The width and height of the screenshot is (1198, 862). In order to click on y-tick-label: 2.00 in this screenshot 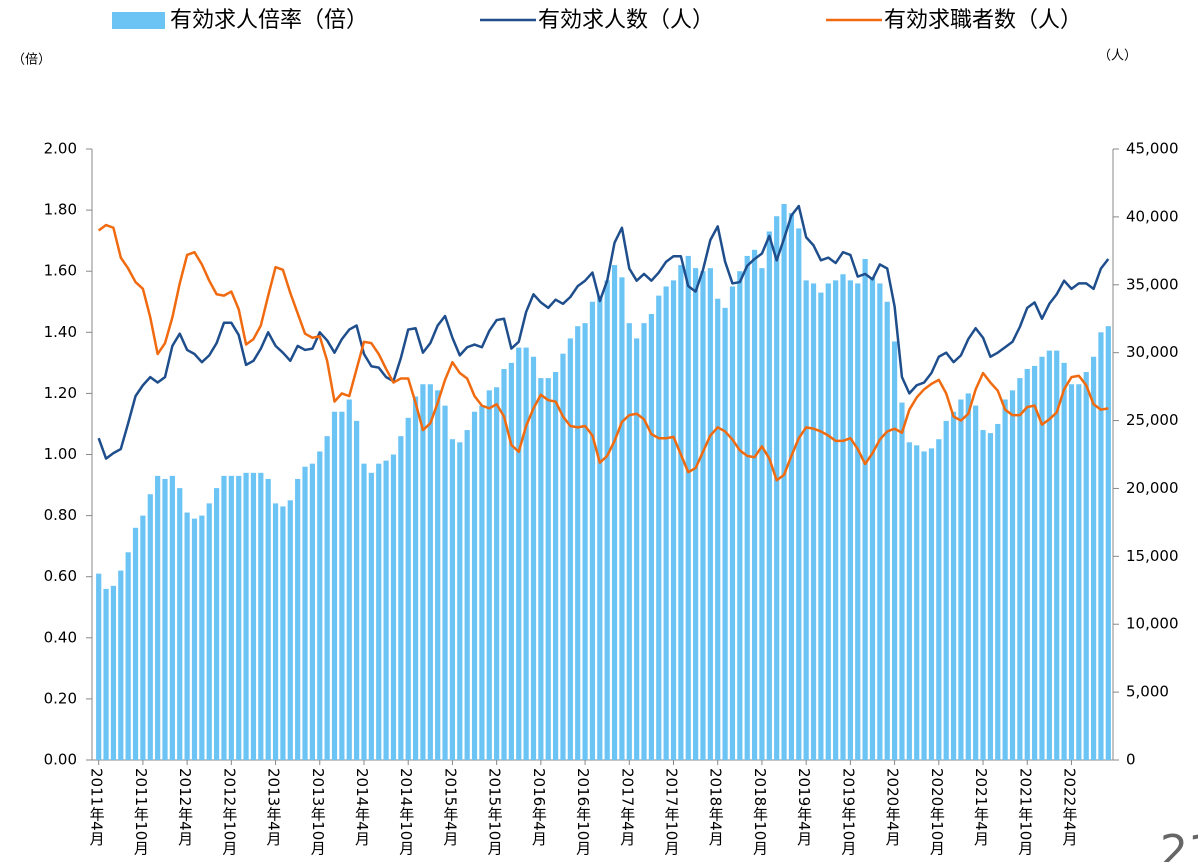, I will do `click(60, 149)`.